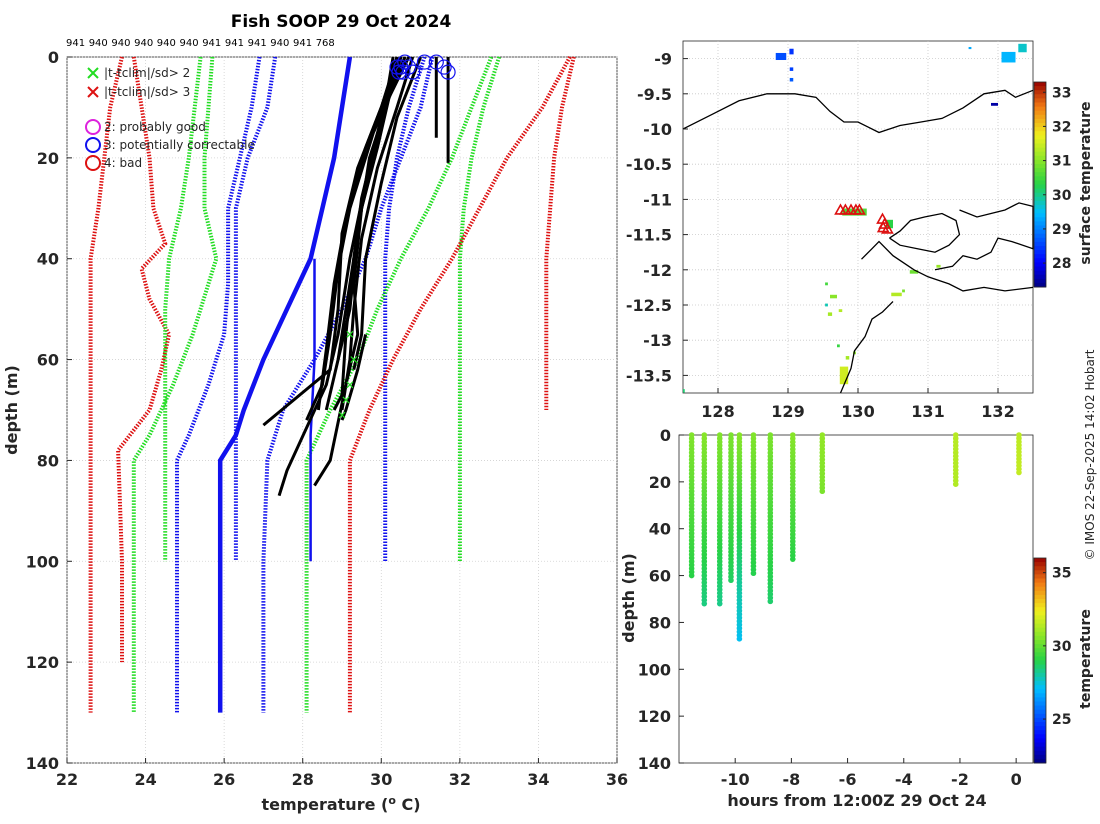  What do you see at coordinates (324, 804) in the screenshot?
I see `x-axis-label-main: temperature (` at bounding box center [324, 804].